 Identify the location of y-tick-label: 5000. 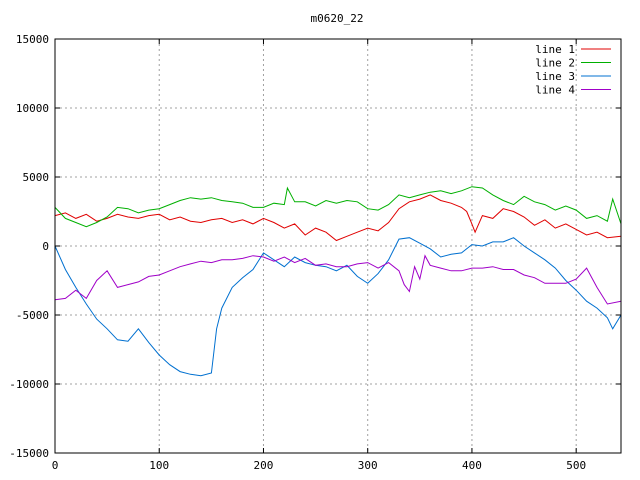
(36, 177).